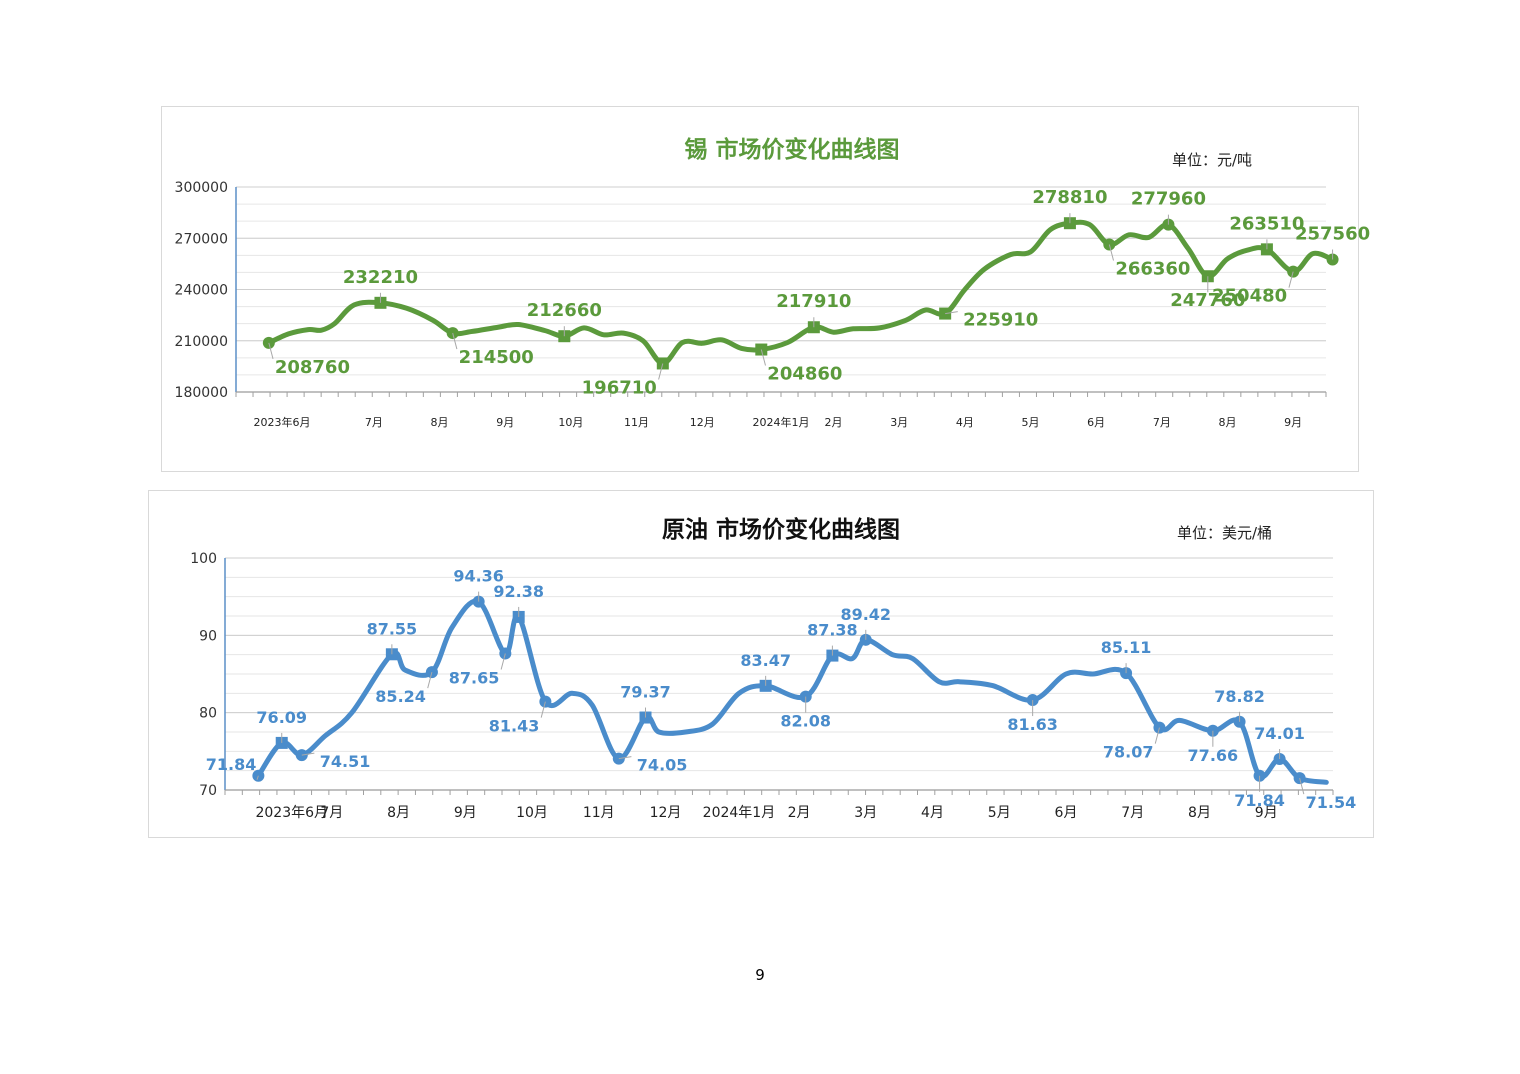 Image resolution: width=1520 pixels, height=1074 pixels. Describe the element at coordinates (1213, 755) in the screenshot. I see `oil-data-label: 77.66` at that location.